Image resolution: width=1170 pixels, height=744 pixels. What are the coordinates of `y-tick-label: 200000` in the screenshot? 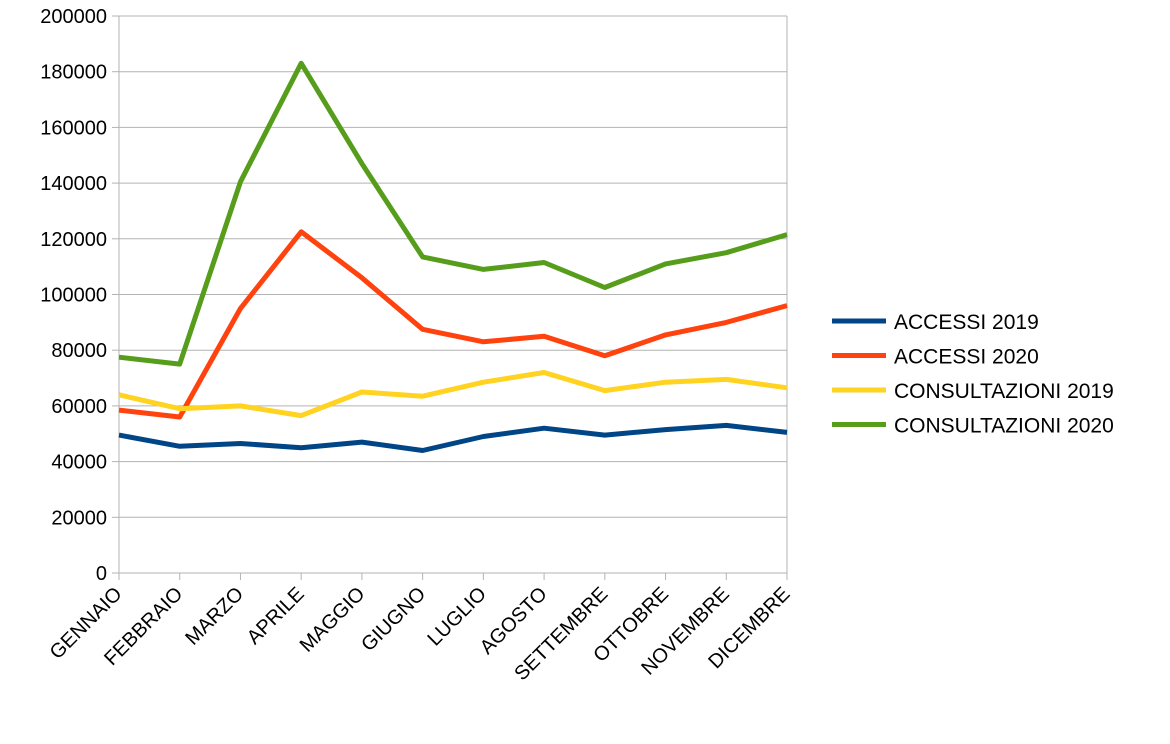 It's located at (73, 17).